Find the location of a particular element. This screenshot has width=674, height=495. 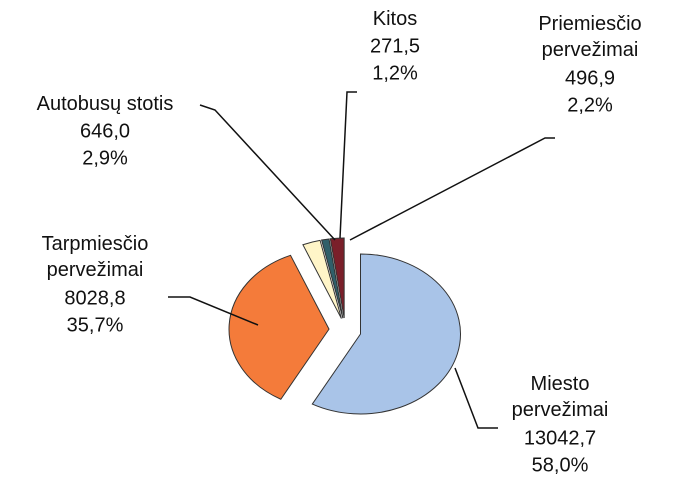

slice-label: Tarpmiesčio pervežimai is located at coordinates (95, 257).